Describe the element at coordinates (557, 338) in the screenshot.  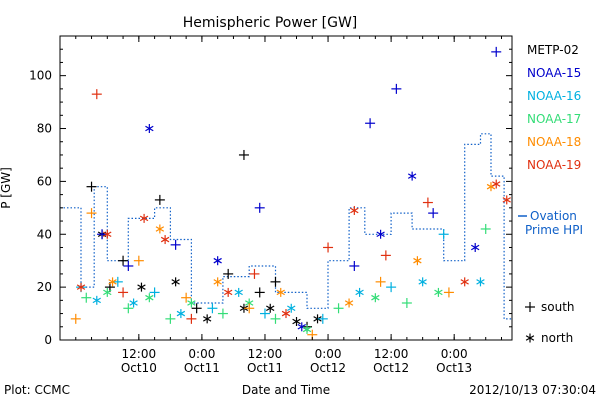
I see `north-symbol-label: north` at that location.